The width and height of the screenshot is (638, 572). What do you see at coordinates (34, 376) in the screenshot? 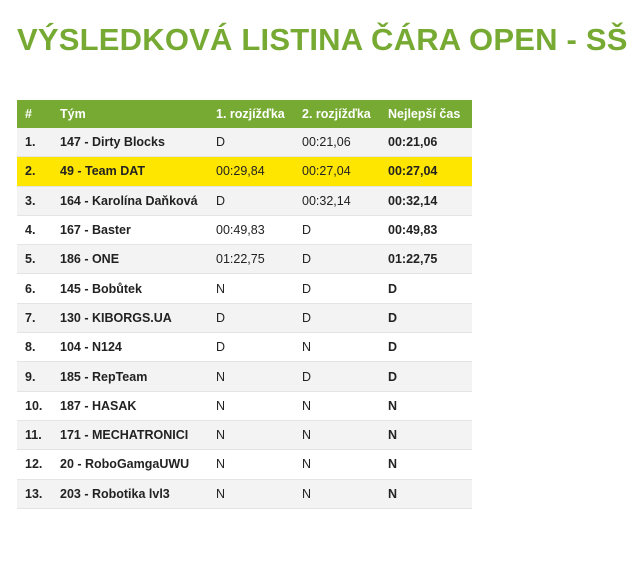
I see `cell-rank: 9.` at bounding box center [34, 376].